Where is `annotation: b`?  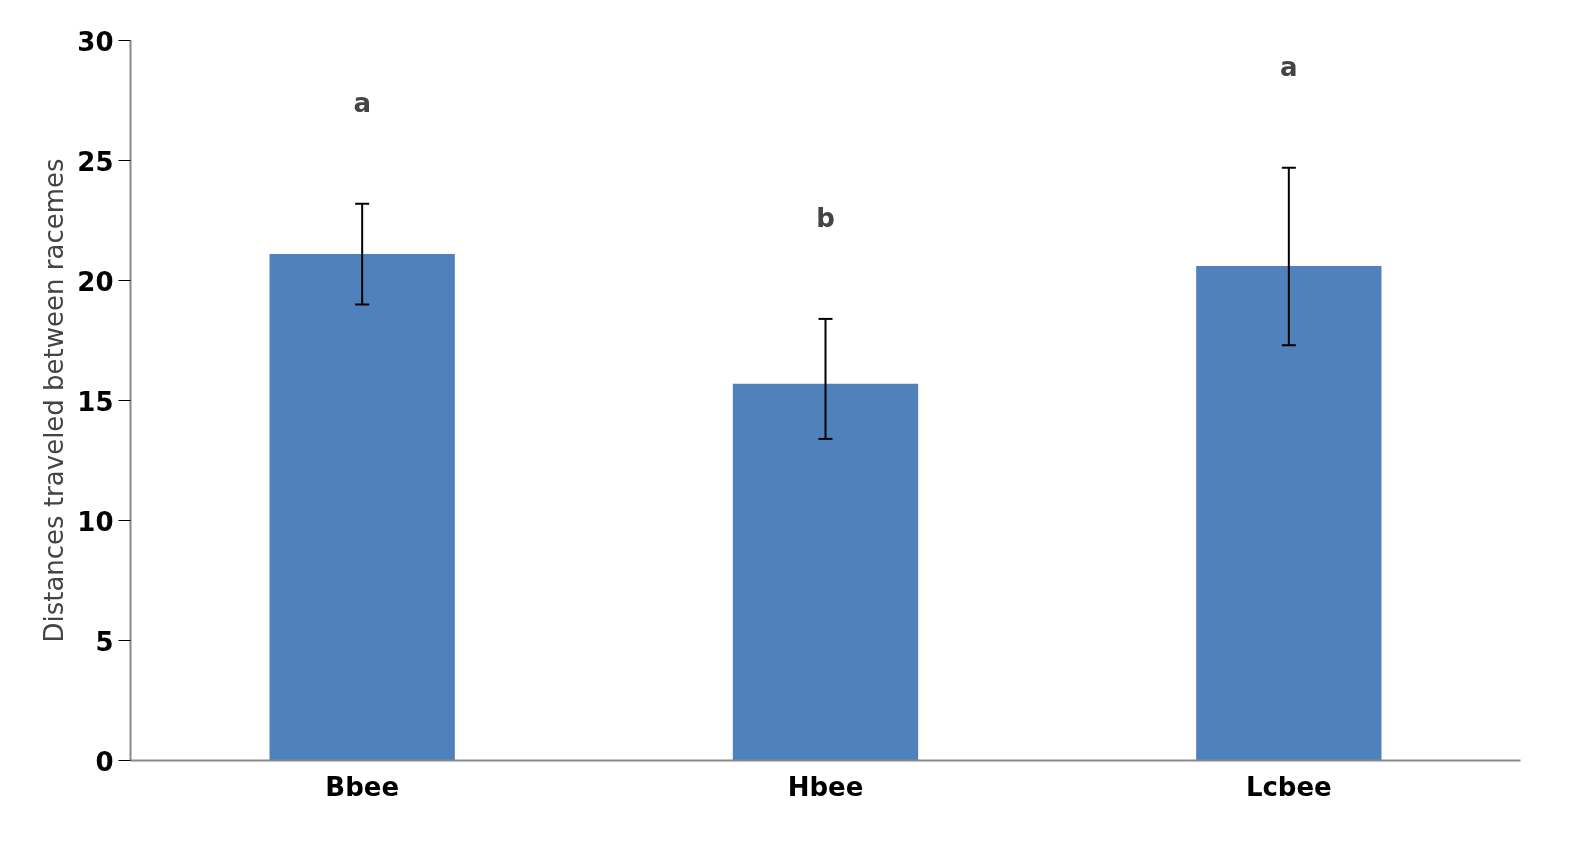 annotation: b is located at coordinates (825, 218).